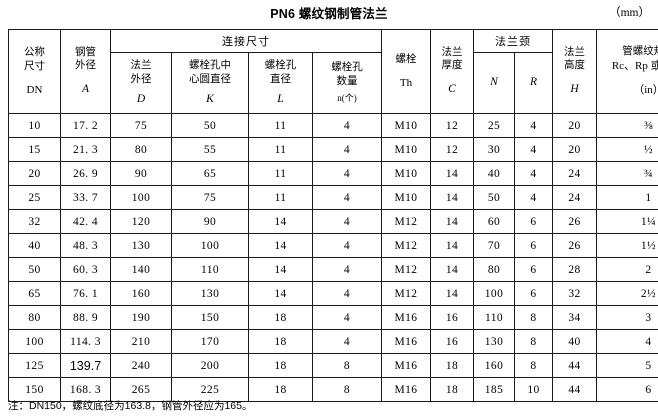 This screenshot has width=658, height=417. Describe the element at coordinates (34, 341) in the screenshot. I see `cell-nominal-size: 100` at that location.